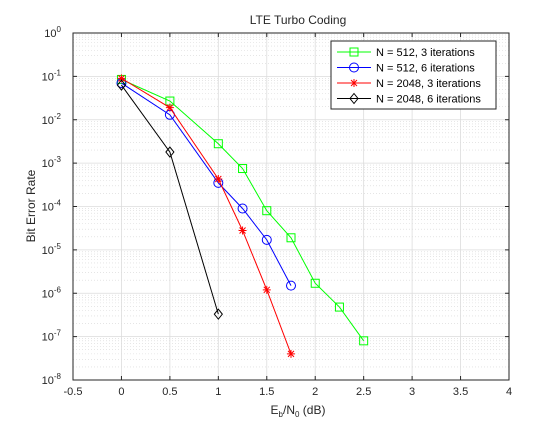 The width and height of the screenshot is (560, 429). Describe the element at coordinates (428, 100) in the screenshot. I see `legend-label: N = 2048, 6 iterations` at that location.